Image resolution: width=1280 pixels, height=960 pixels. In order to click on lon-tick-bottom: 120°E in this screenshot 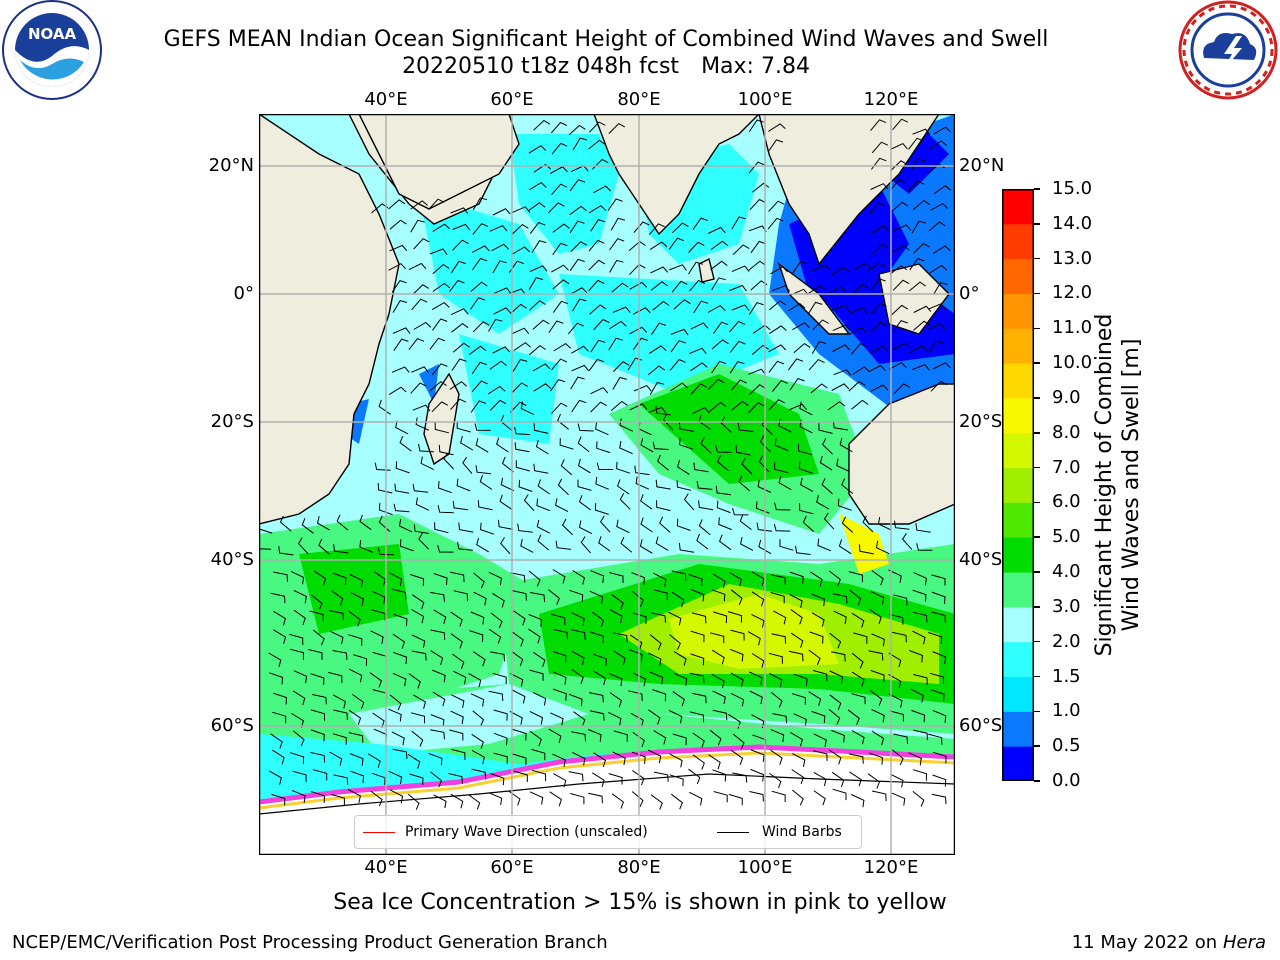, I will do `click(891, 867)`.